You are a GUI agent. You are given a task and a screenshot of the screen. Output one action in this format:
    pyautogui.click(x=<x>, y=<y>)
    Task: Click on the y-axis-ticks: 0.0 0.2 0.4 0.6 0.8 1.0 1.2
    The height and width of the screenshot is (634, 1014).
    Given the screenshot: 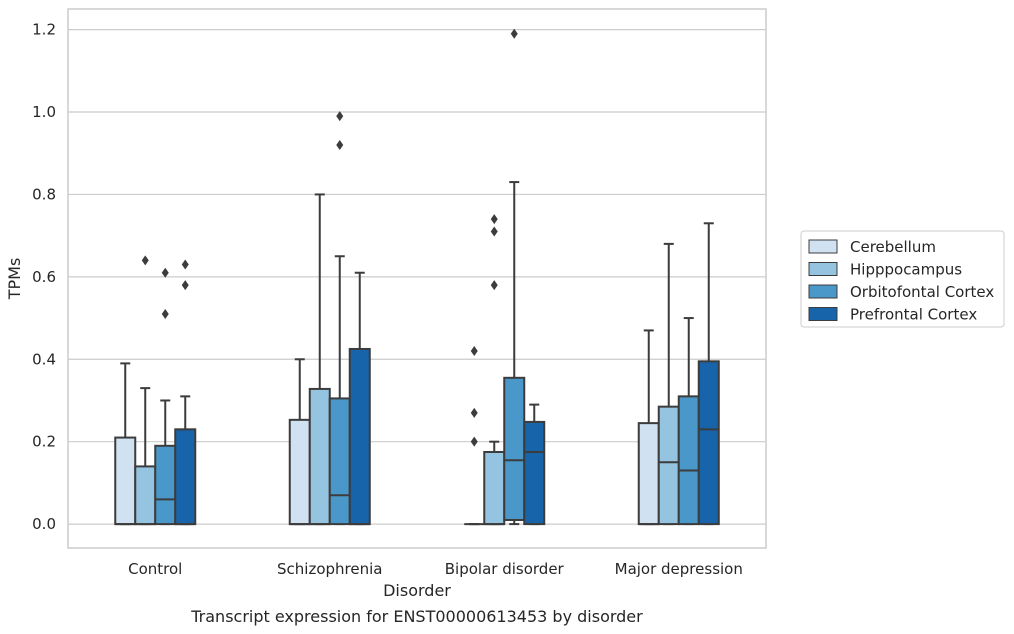 What is the action you would take?
    pyautogui.click(x=44, y=277)
    